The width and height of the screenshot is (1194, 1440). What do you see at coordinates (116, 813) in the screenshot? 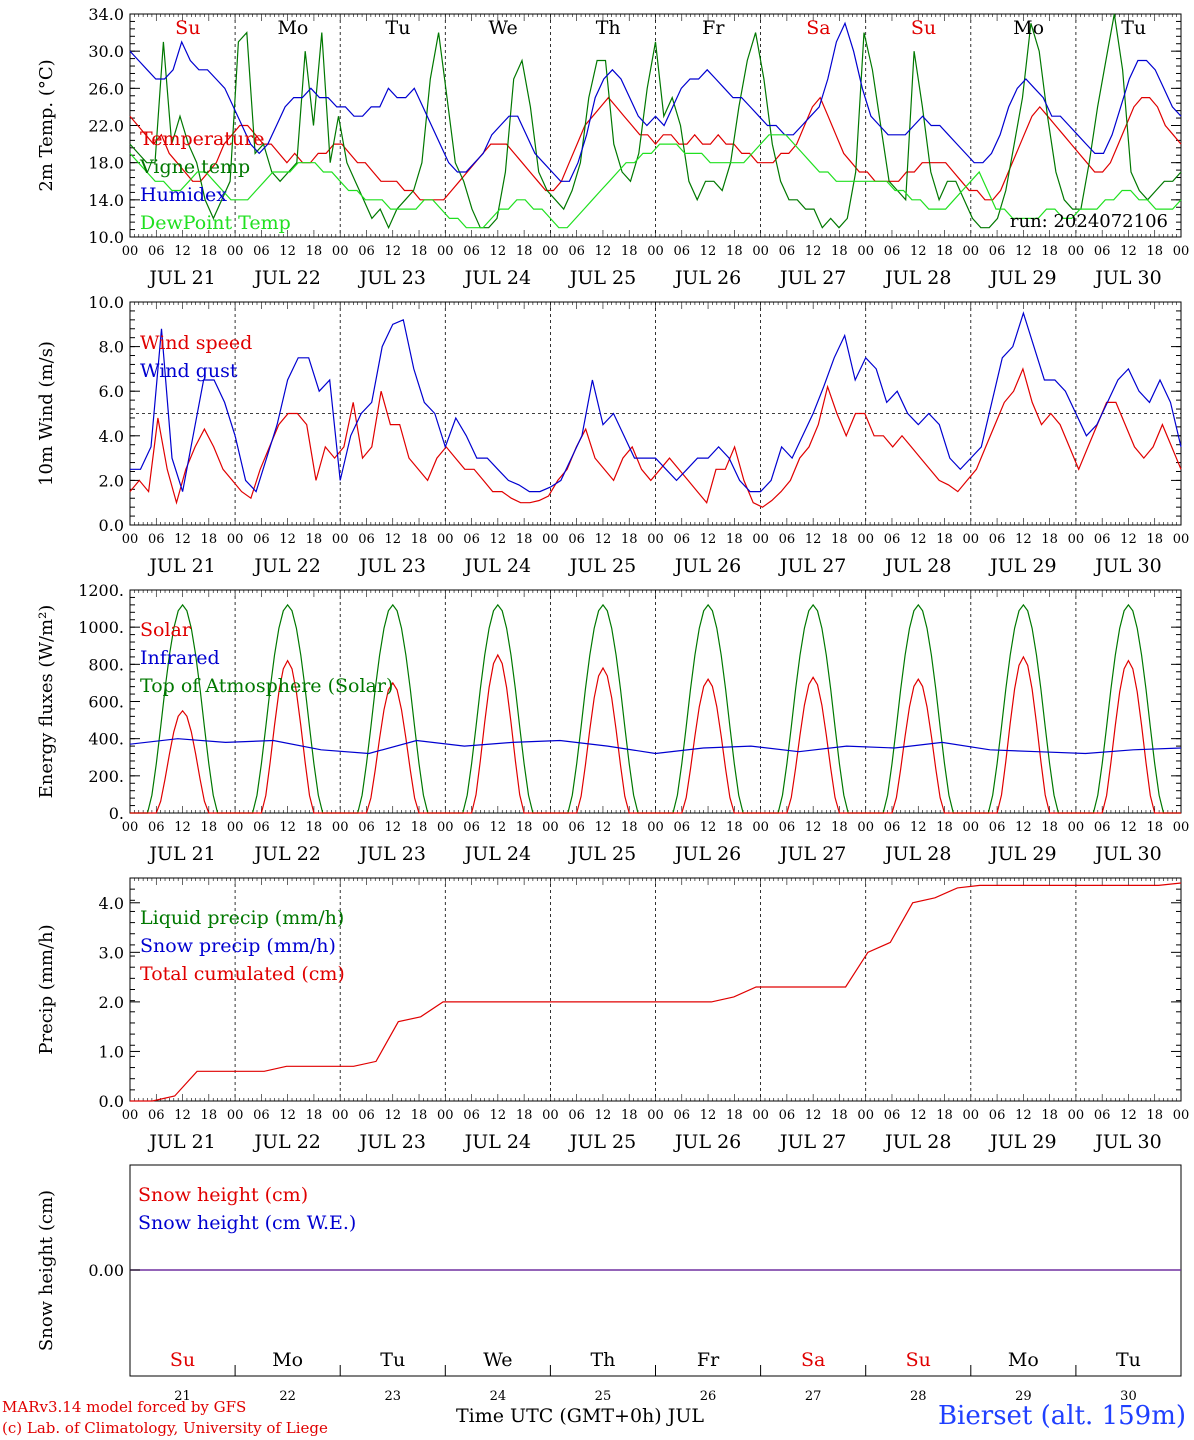
I see `y-tick-label: 0.` at bounding box center [116, 813].